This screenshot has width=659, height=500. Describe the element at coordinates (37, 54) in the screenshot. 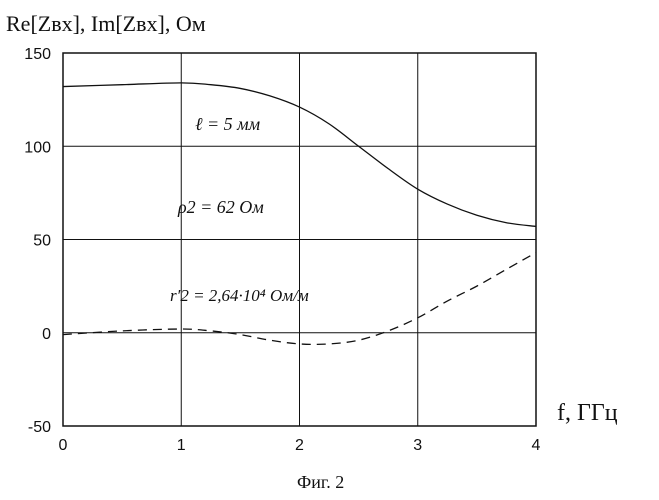

I see `y-tick-label: 150` at that location.